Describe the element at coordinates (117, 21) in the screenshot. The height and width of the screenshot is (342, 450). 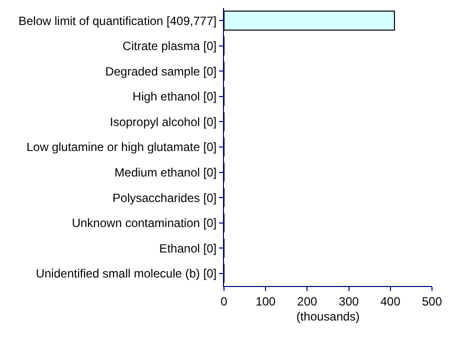
I see `y-tick-label: Below limit of quantification [409,777]` at that location.